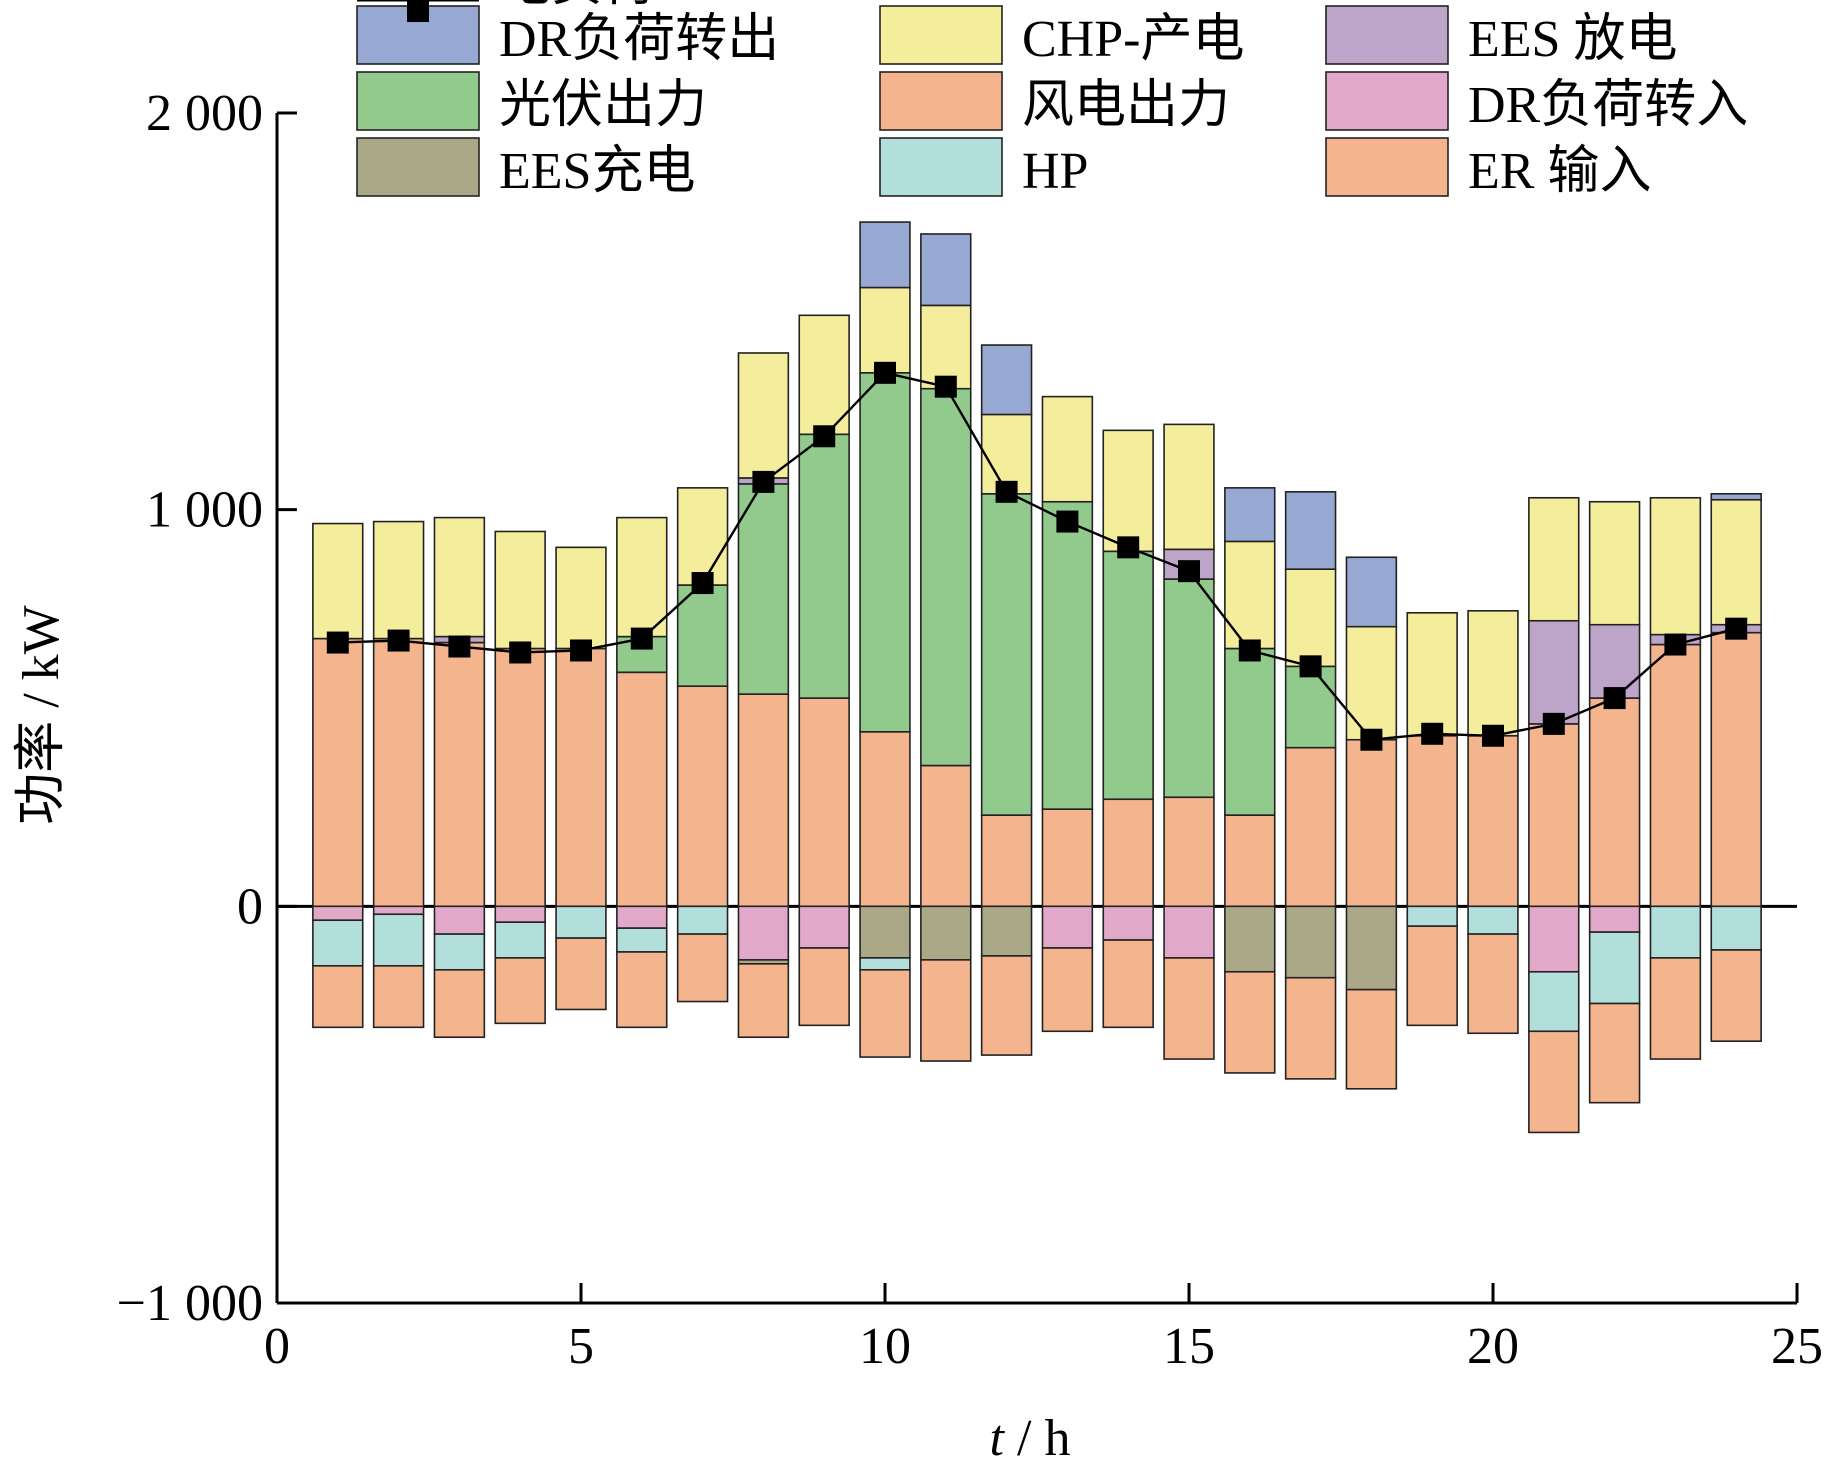  What do you see at coordinates (885, 330) in the screenshot?
I see `bar-pos-3-t10` at bounding box center [885, 330].